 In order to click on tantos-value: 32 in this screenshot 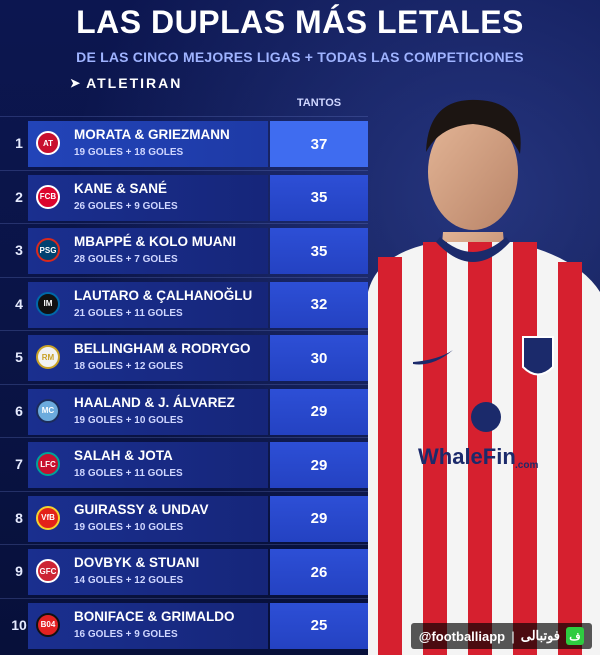, I will do `click(319, 304)`.